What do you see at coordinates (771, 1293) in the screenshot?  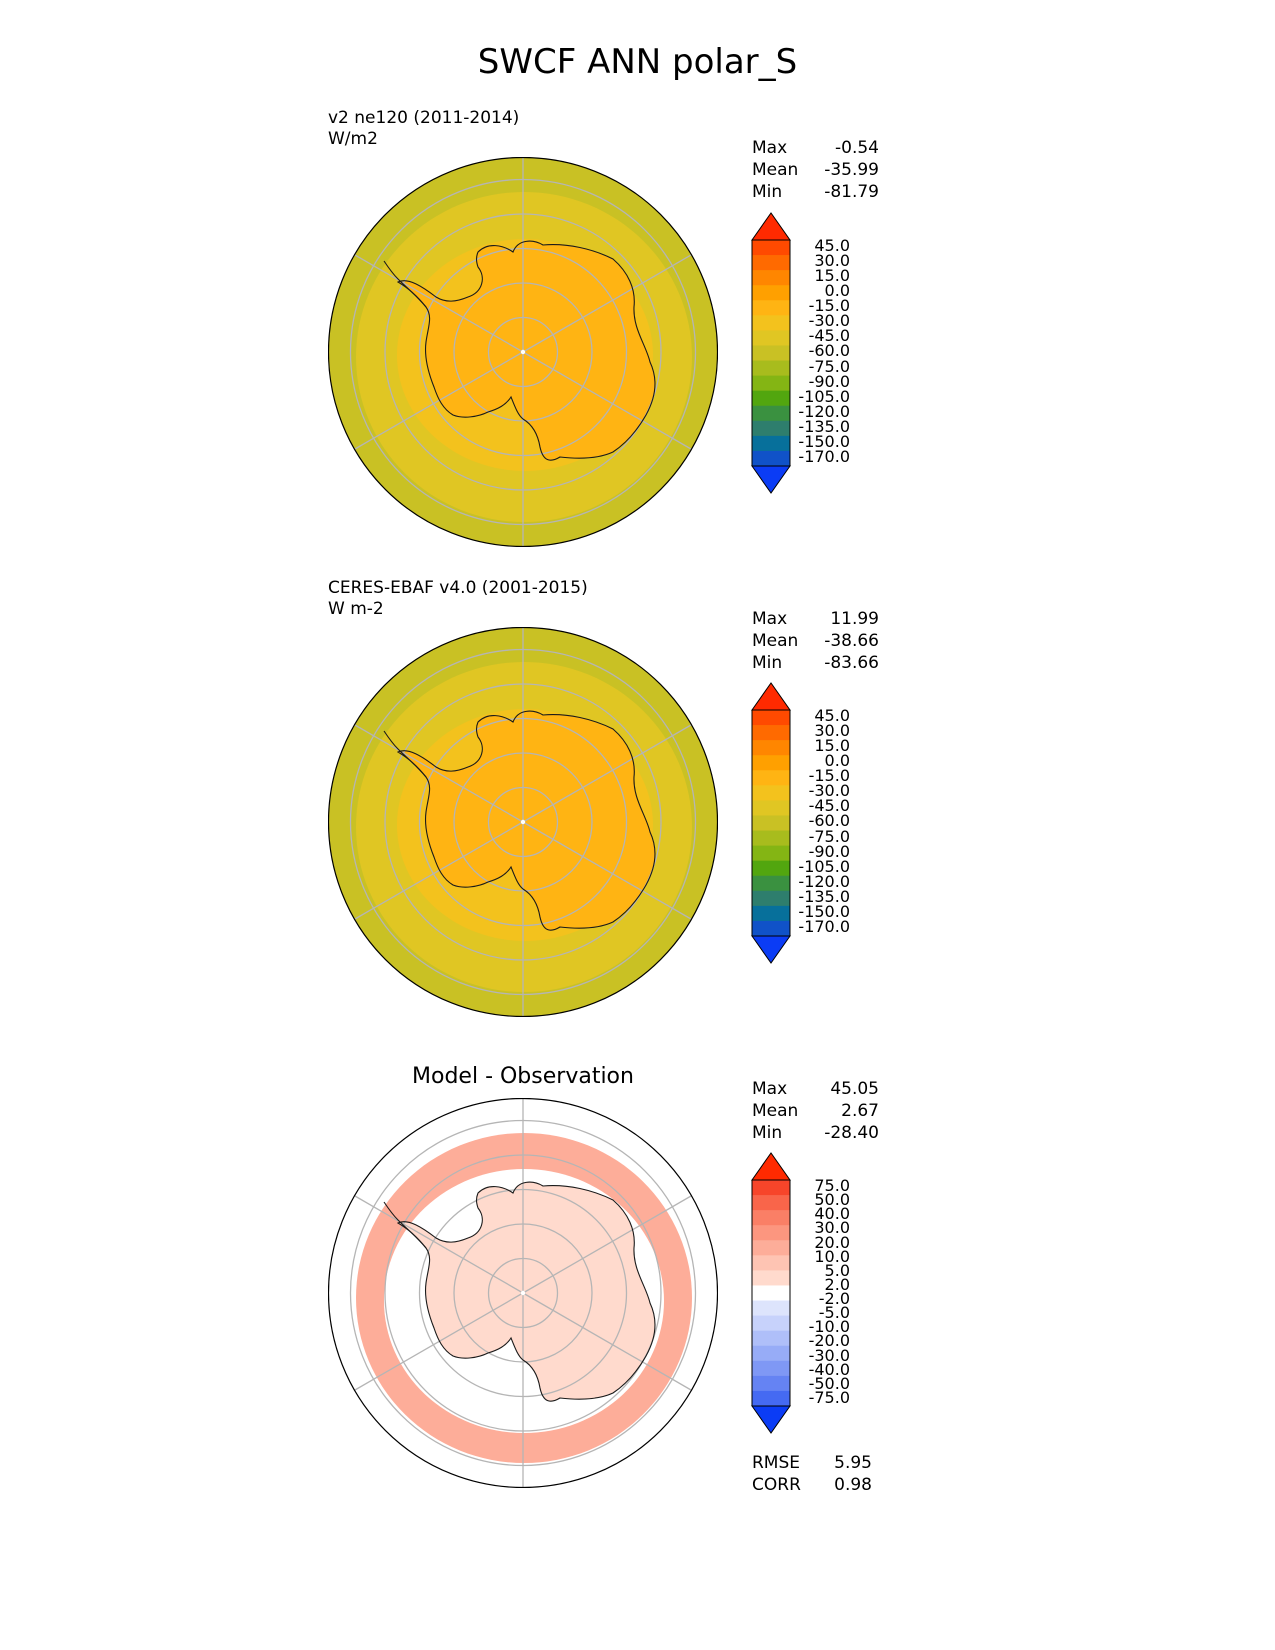 I see `panel3-colorbar` at bounding box center [771, 1293].